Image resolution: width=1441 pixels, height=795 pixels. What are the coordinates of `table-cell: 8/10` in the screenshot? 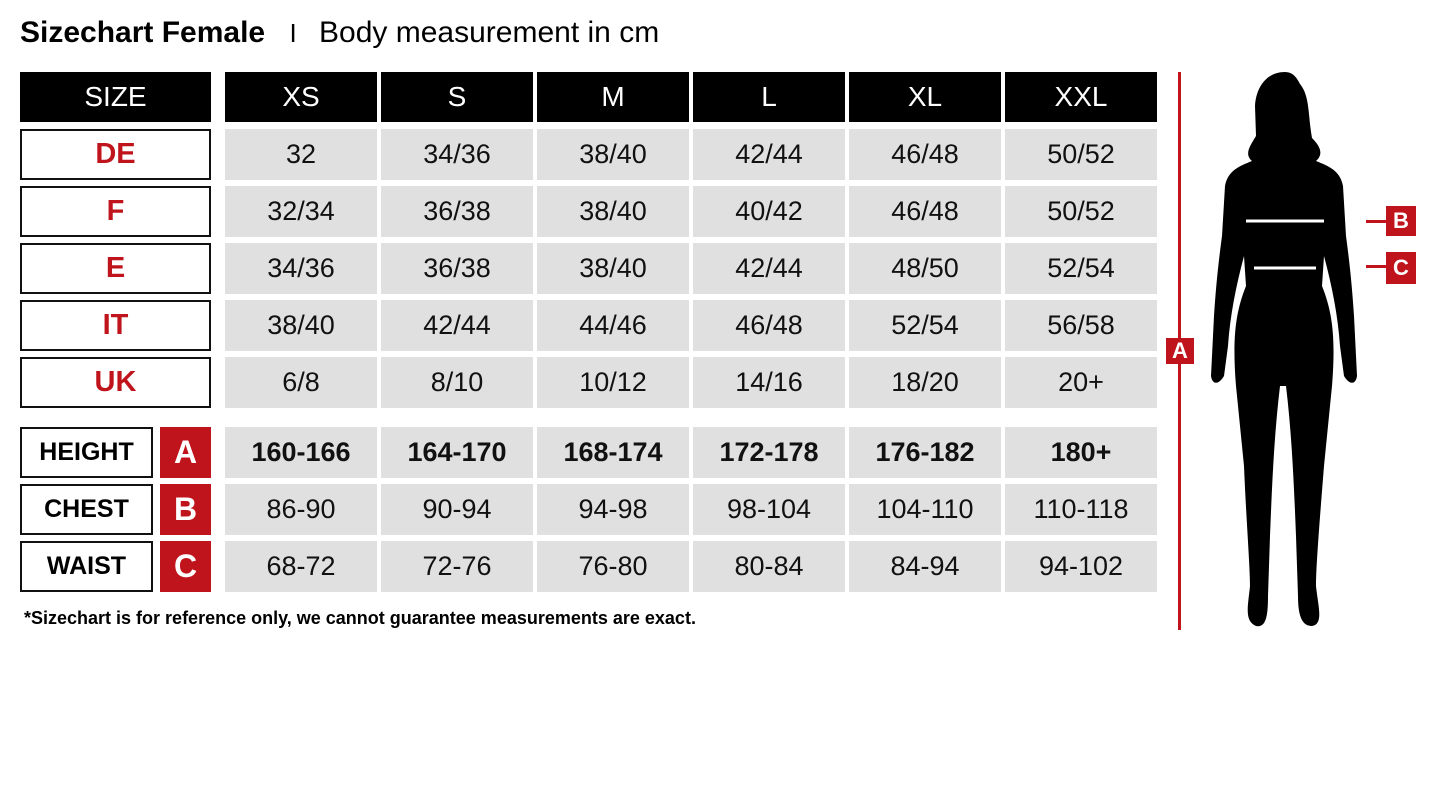 It's located at (457, 382).